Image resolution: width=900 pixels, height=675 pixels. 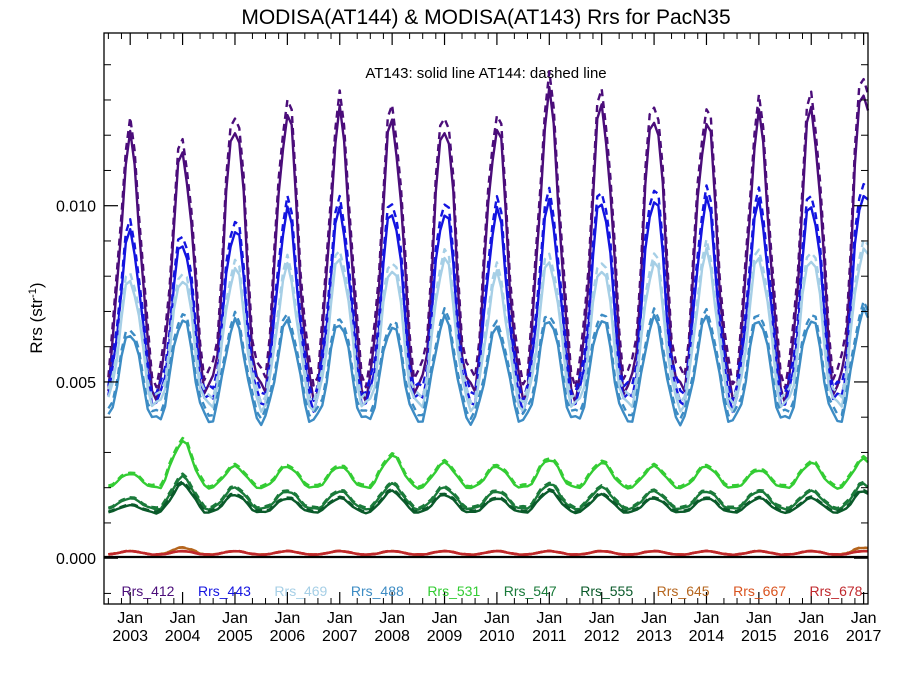 I want to click on x-tick-year: 2006, so click(x=288, y=636).